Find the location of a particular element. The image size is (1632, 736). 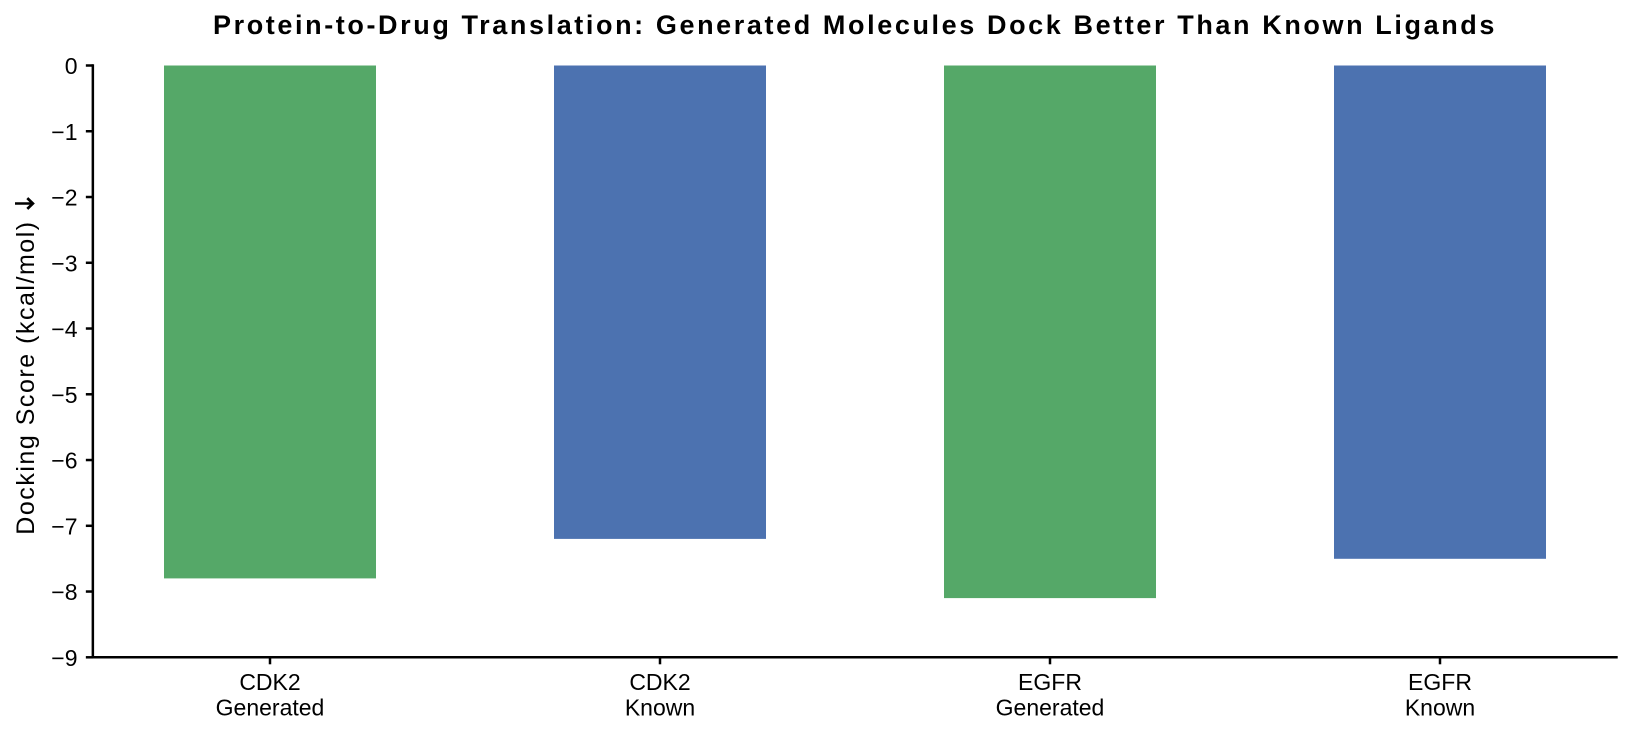

svg-text: −9 is located at coordinates (64, 658).